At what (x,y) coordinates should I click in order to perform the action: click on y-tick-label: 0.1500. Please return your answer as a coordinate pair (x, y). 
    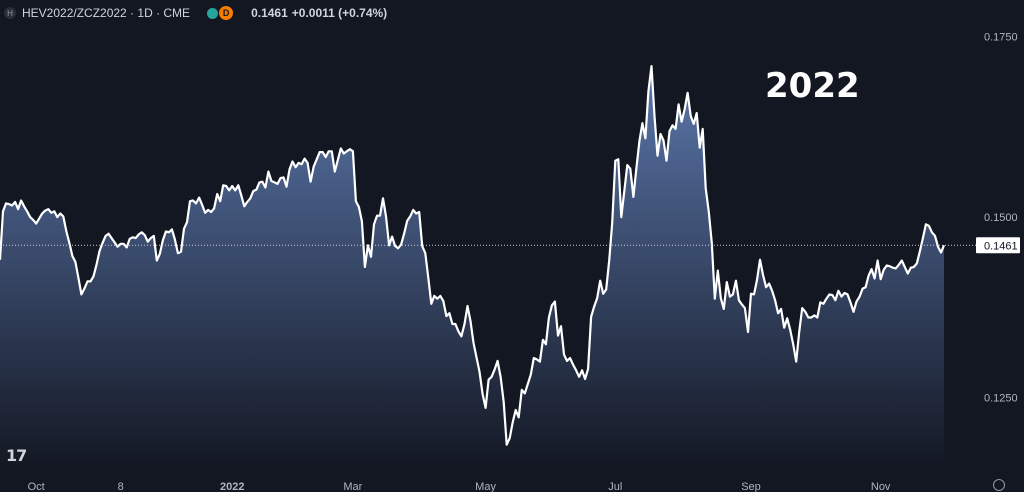
    Looking at the image, I should click on (1001, 218).